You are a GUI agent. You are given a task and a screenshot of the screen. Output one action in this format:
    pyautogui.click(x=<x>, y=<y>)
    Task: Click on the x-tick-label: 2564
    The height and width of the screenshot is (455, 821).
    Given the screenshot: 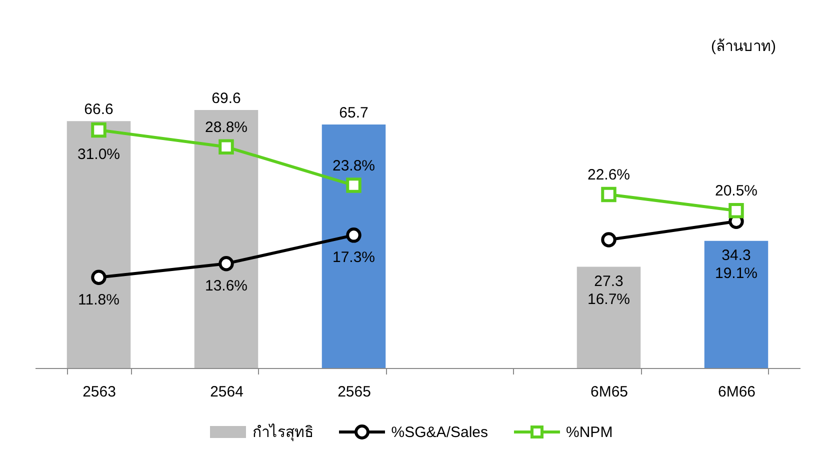 What is the action you would take?
    pyautogui.click(x=227, y=392)
    